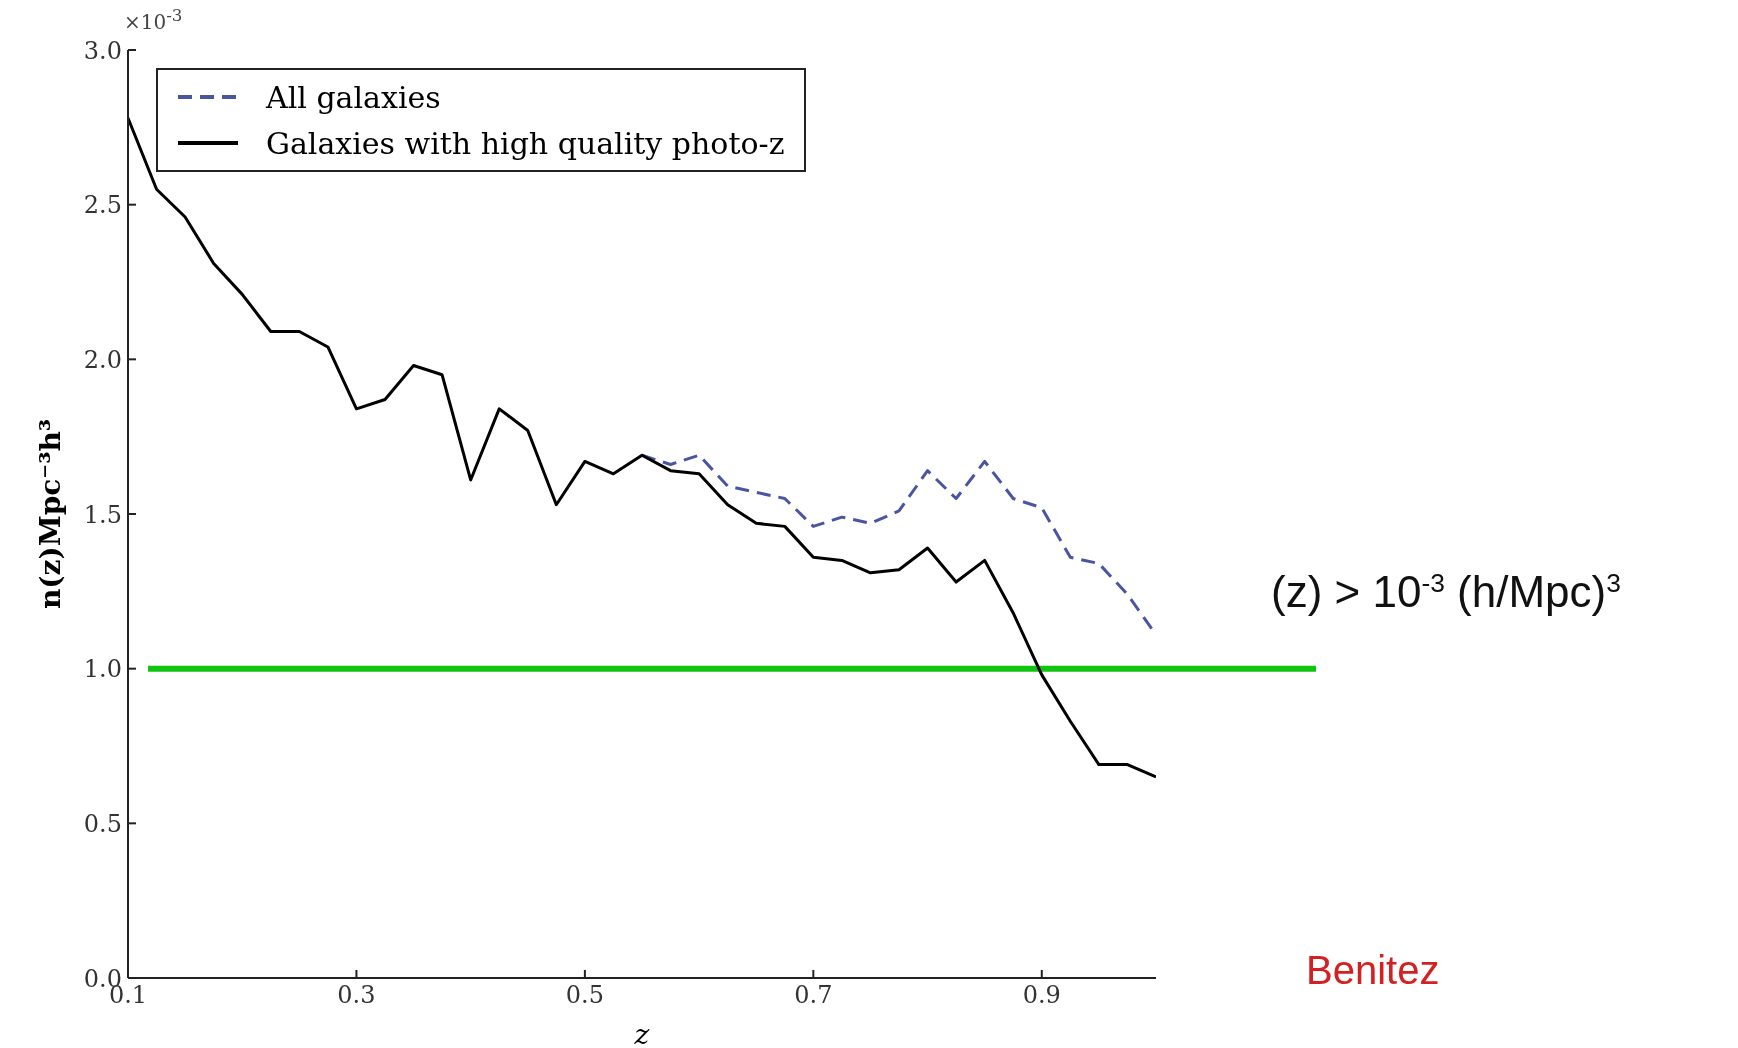 Image resolution: width=1738 pixels, height=1048 pixels. Describe the element at coordinates (102, 50) in the screenshot. I see `y-tick-label: 3.0` at that location.